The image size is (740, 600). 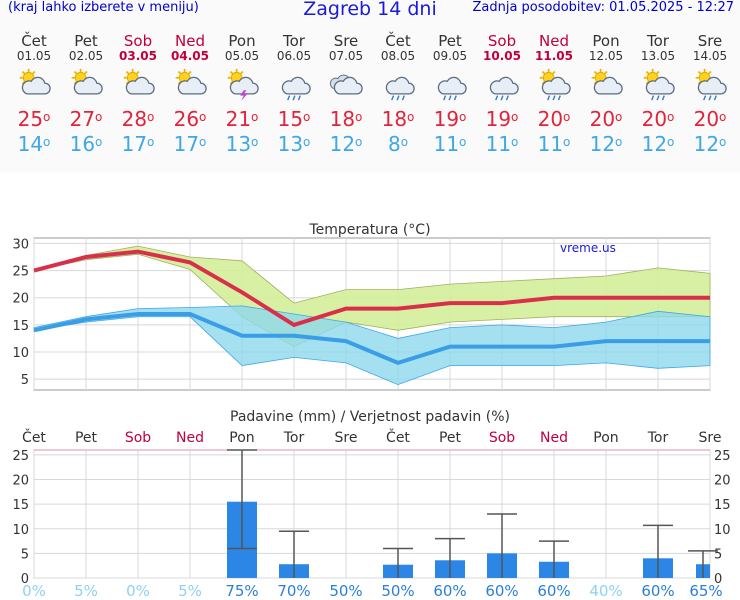 I want to click on precipitation-chart-title: Padavine (mm) / Verjetnost padavin (%), so click(x=370, y=417).